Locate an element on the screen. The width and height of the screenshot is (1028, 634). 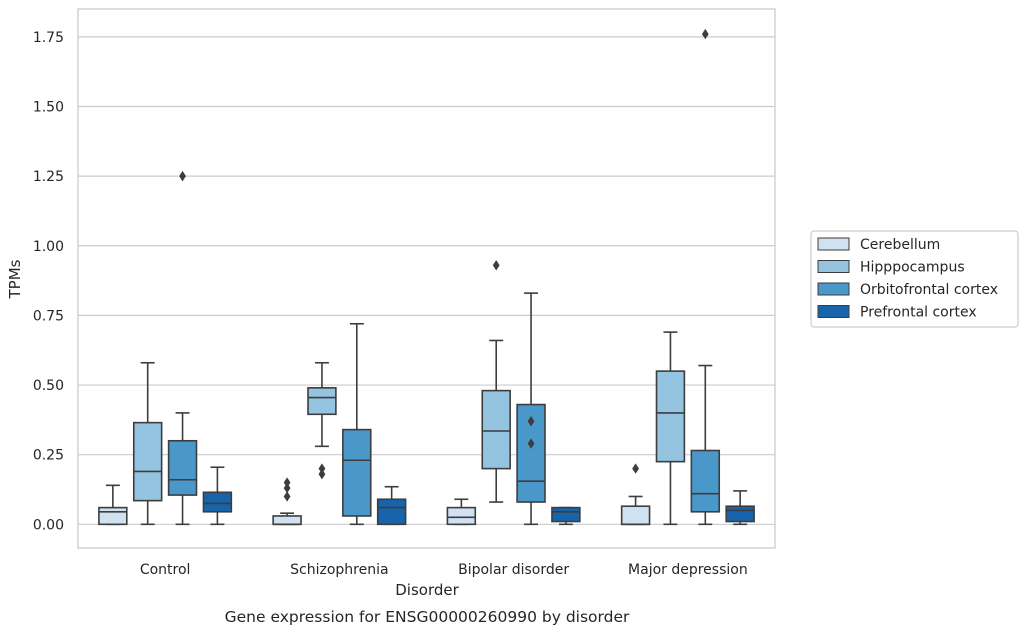
y-axis-label: TPMs is located at coordinates (15, 279).